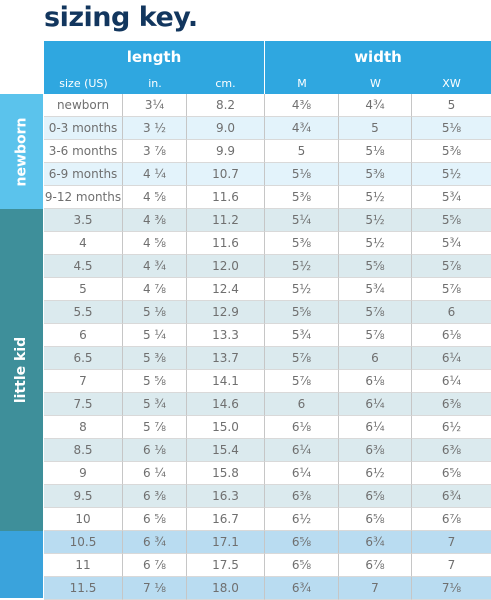 The image size is (491, 600). What do you see at coordinates (302, 174) in the screenshot?
I see `cell-m: 5⅛` at bounding box center [302, 174].